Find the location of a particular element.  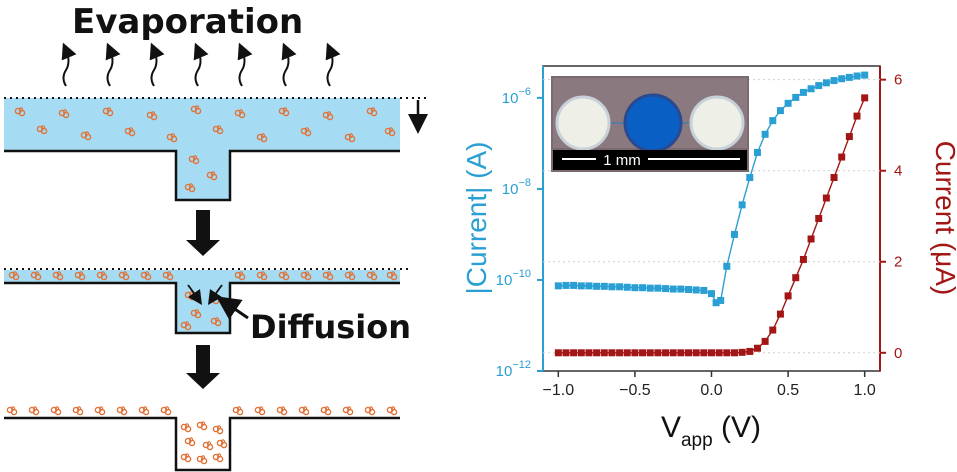

left-axis-label: |Current| (A) is located at coordinates (476, 217).